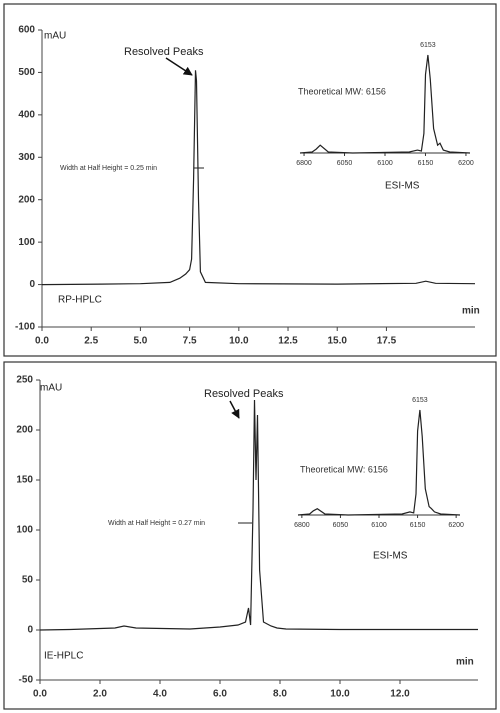 This screenshot has width=500, height=713. I want to click on y-tick-label: 500, so click(26, 72).